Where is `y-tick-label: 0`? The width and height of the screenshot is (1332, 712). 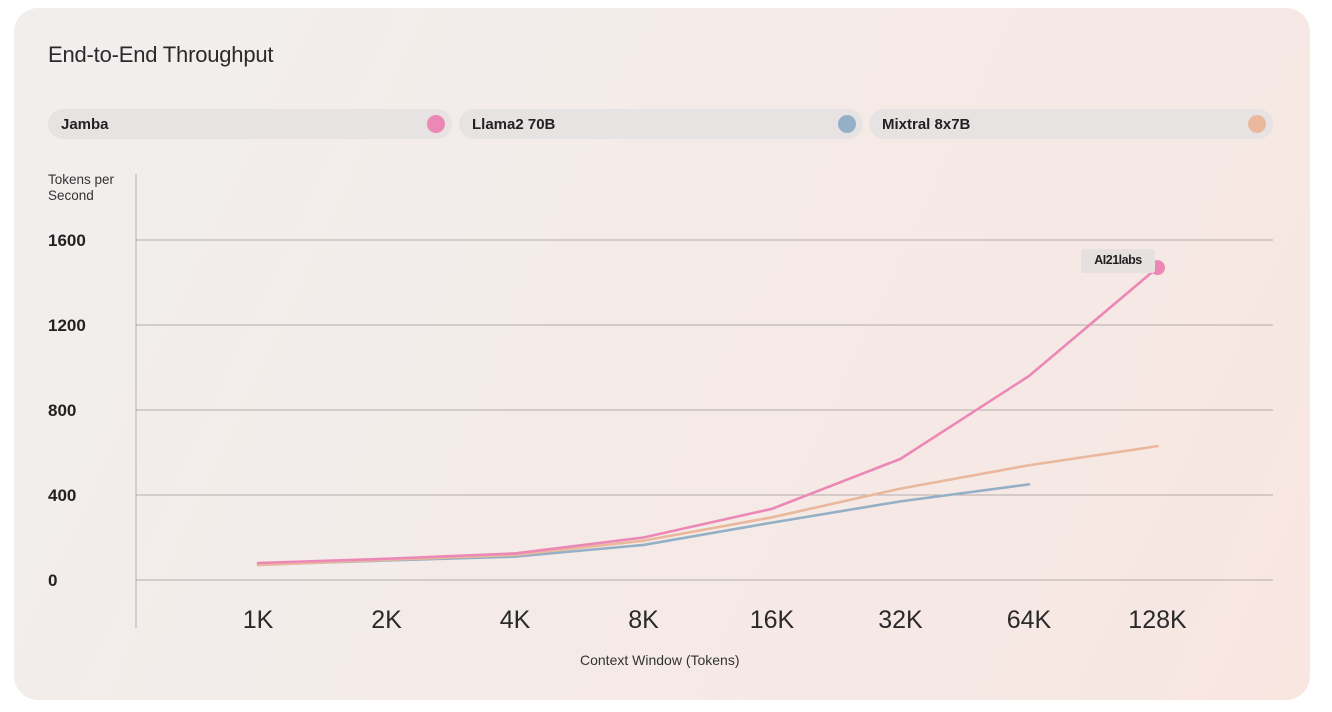
y-tick-label: 0 is located at coordinates (52, 580).